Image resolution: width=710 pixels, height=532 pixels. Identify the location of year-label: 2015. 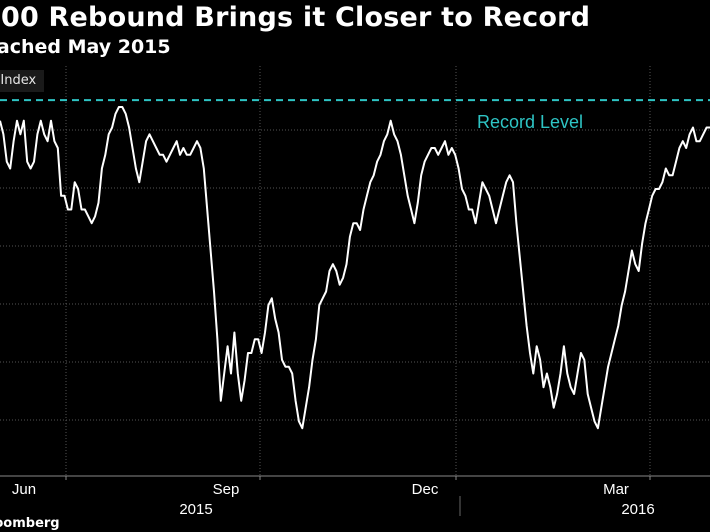
(195, 509).